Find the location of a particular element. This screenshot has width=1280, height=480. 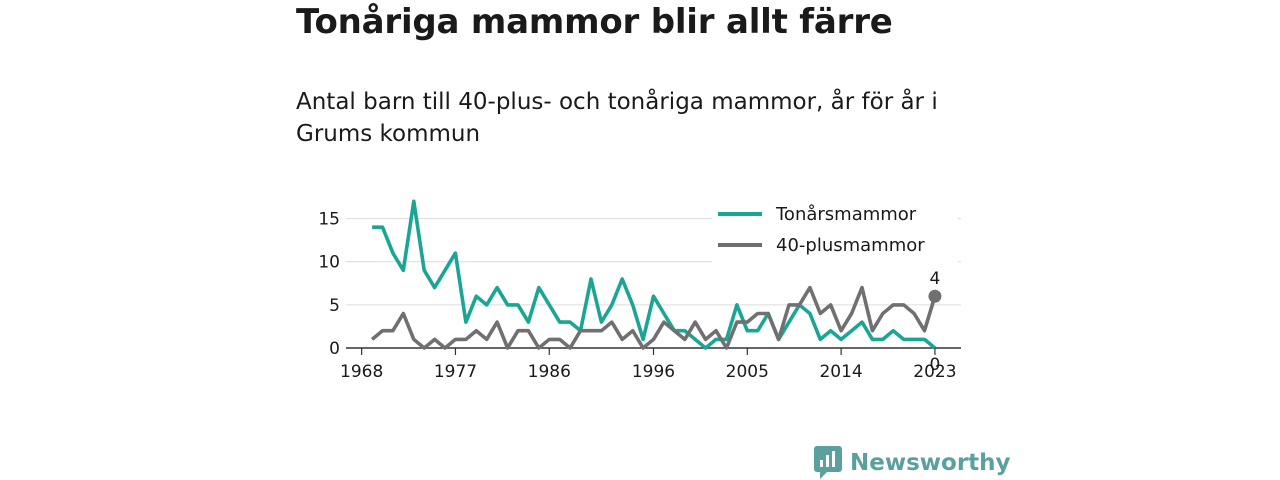

end-point-marker is located at coordinates (935, 296).